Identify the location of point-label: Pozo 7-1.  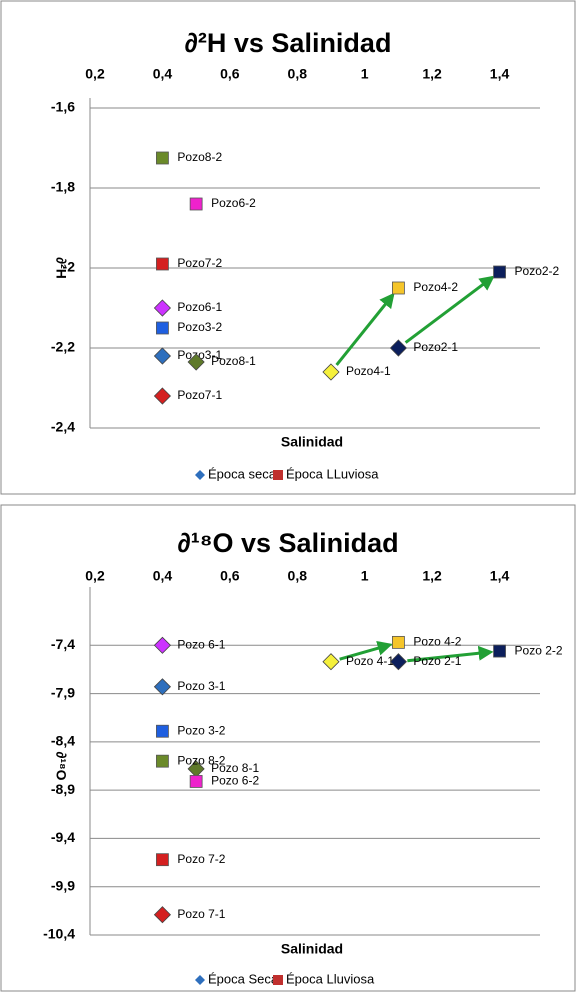
(201, 914).